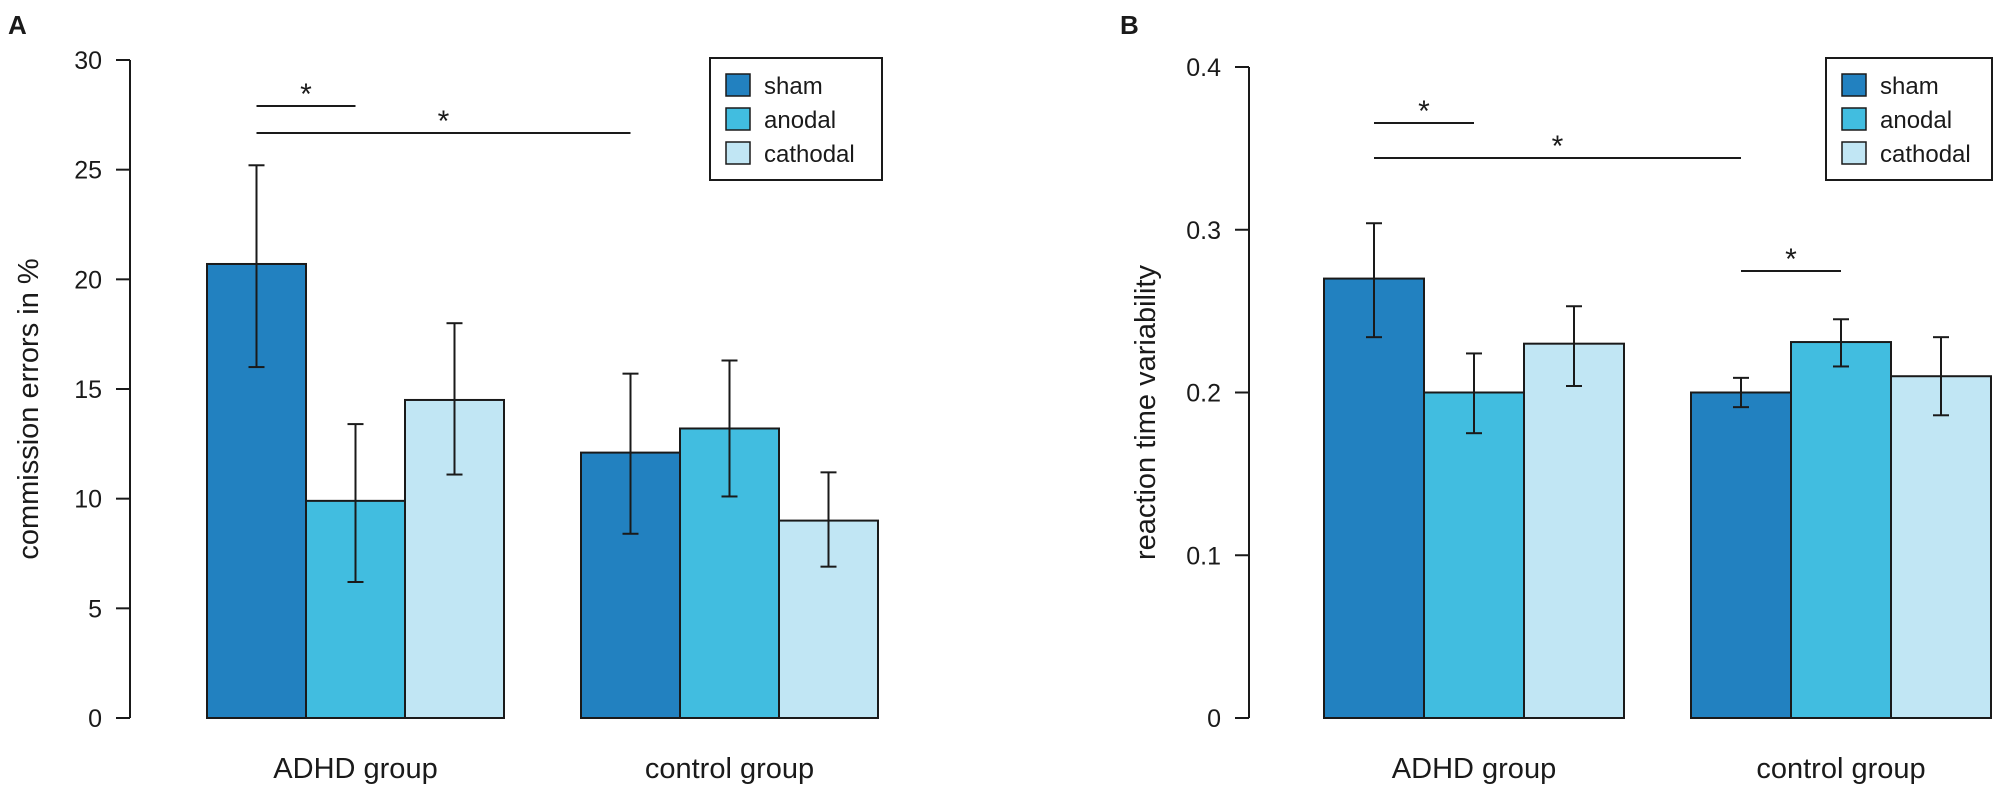 This screenshot has width=2000, height=793. What do you see at coordinates (1129, 25) in the screenshot?
I see `panel-letter: B` at bounding box center [1129, 25].